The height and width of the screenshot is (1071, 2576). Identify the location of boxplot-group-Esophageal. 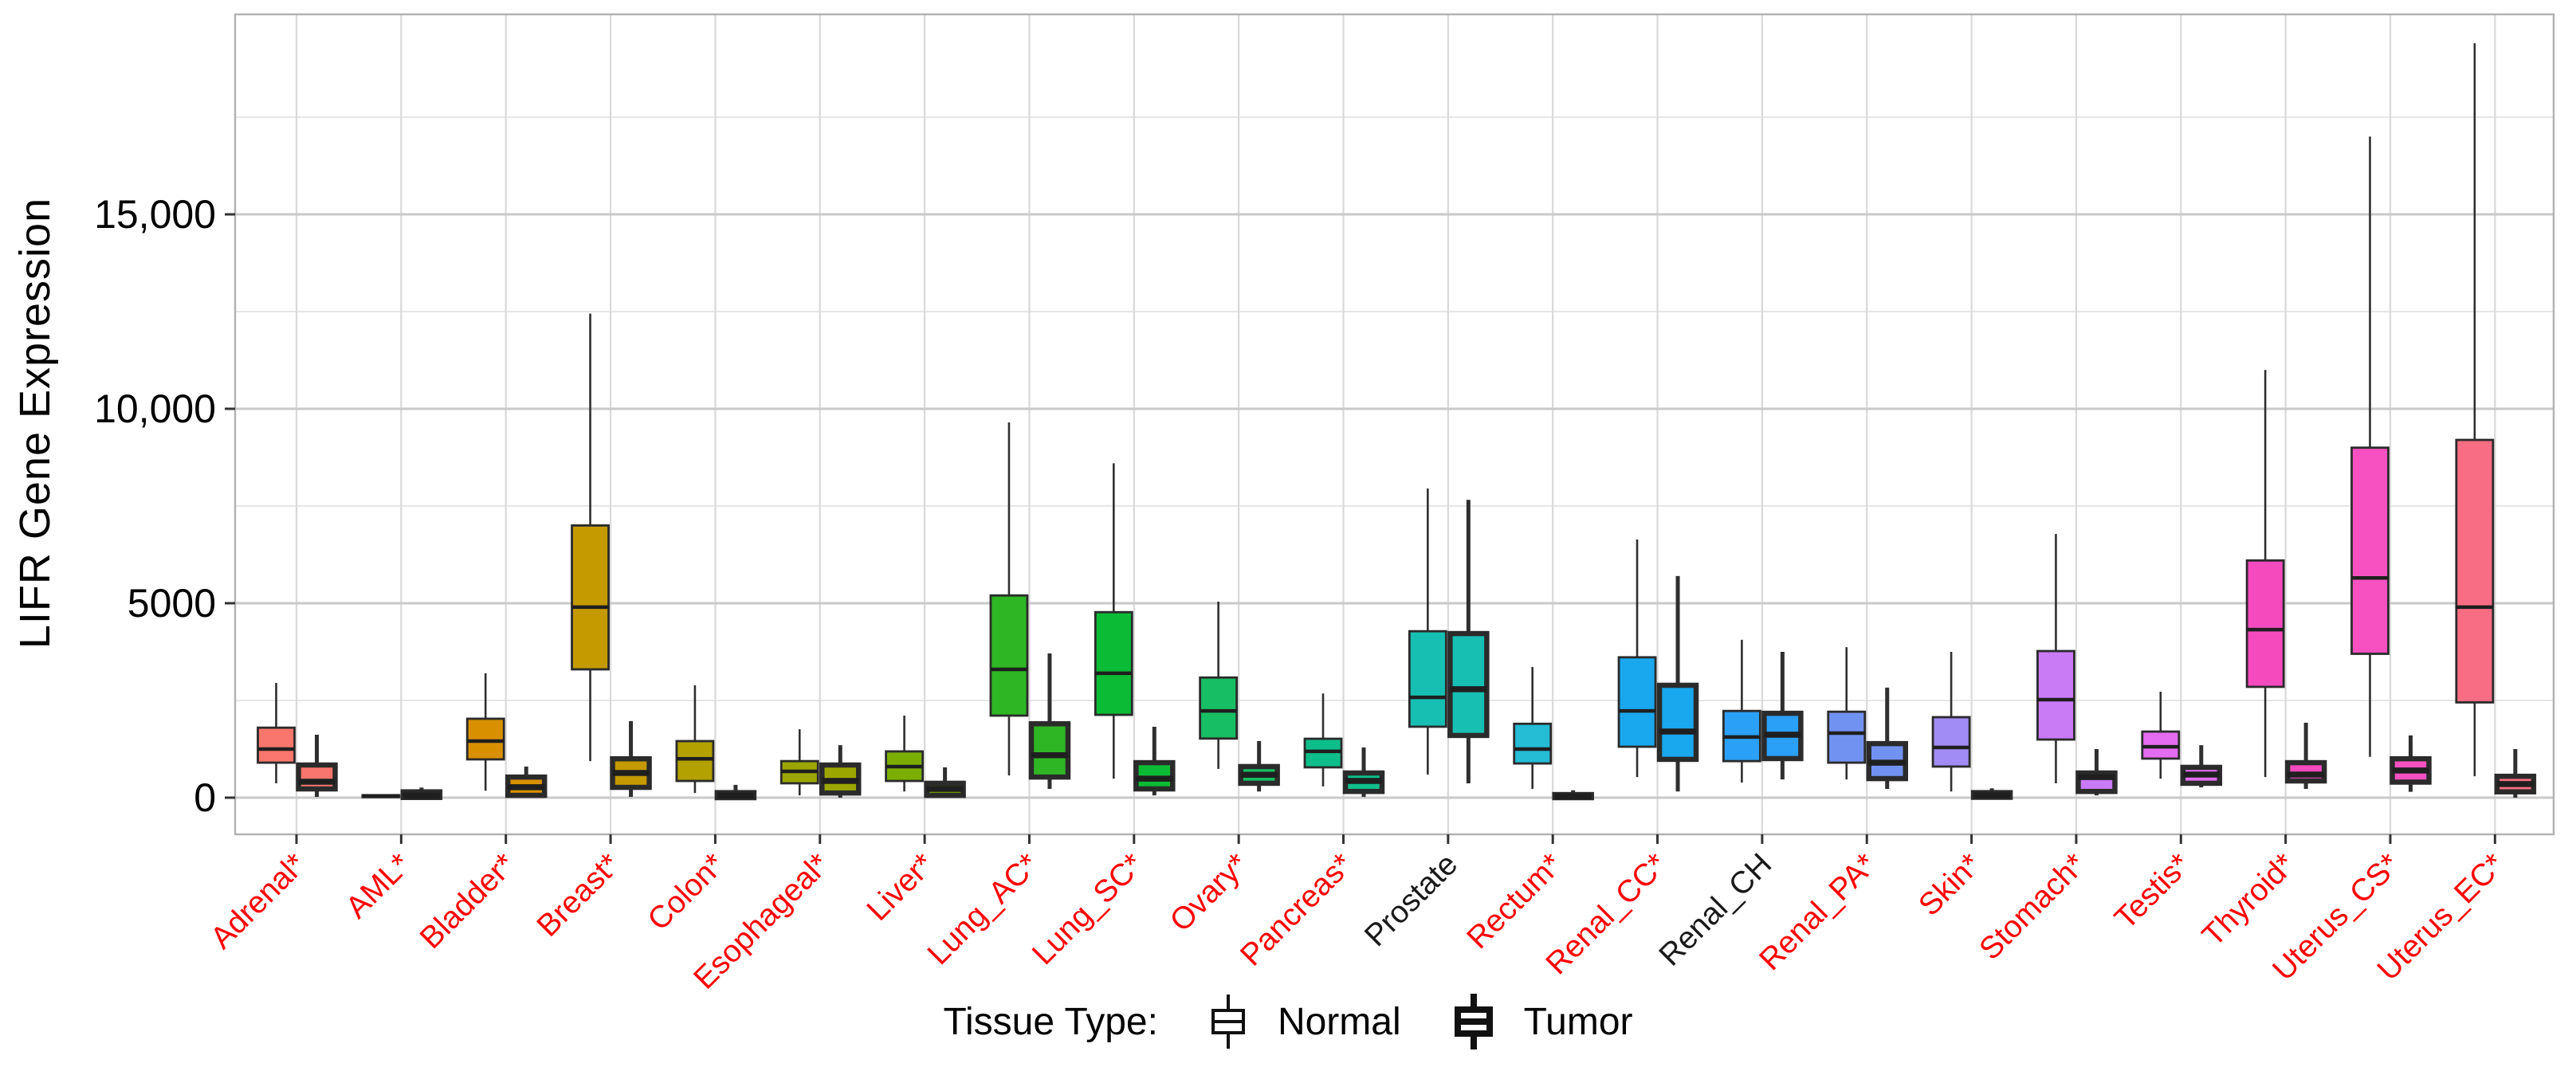
(820, 763).